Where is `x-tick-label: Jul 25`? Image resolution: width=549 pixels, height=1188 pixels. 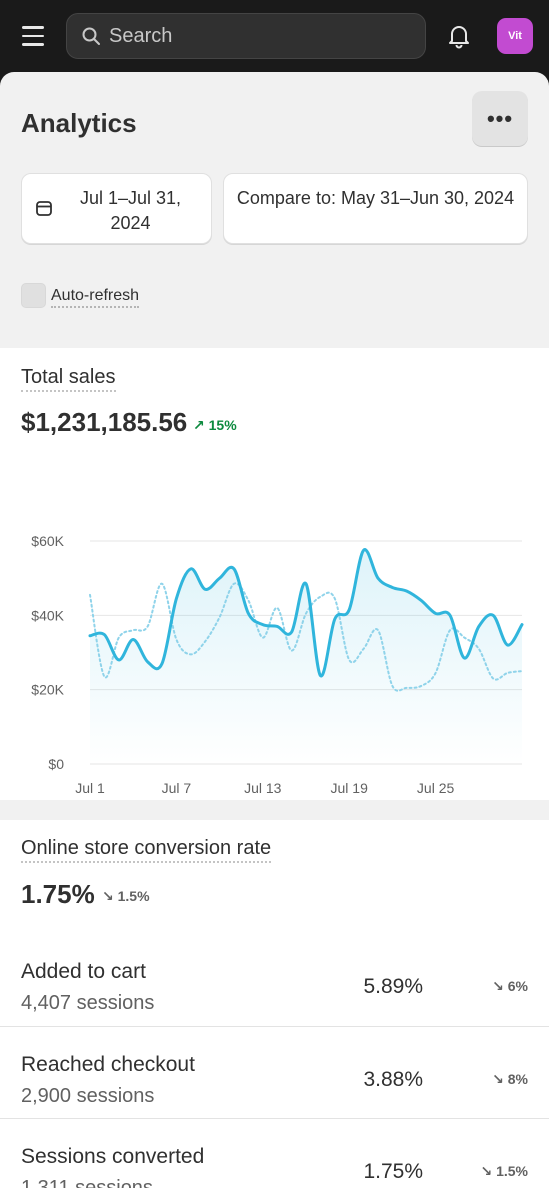
x-tick-label: Jul 25 is located at coordinates (436, 788).